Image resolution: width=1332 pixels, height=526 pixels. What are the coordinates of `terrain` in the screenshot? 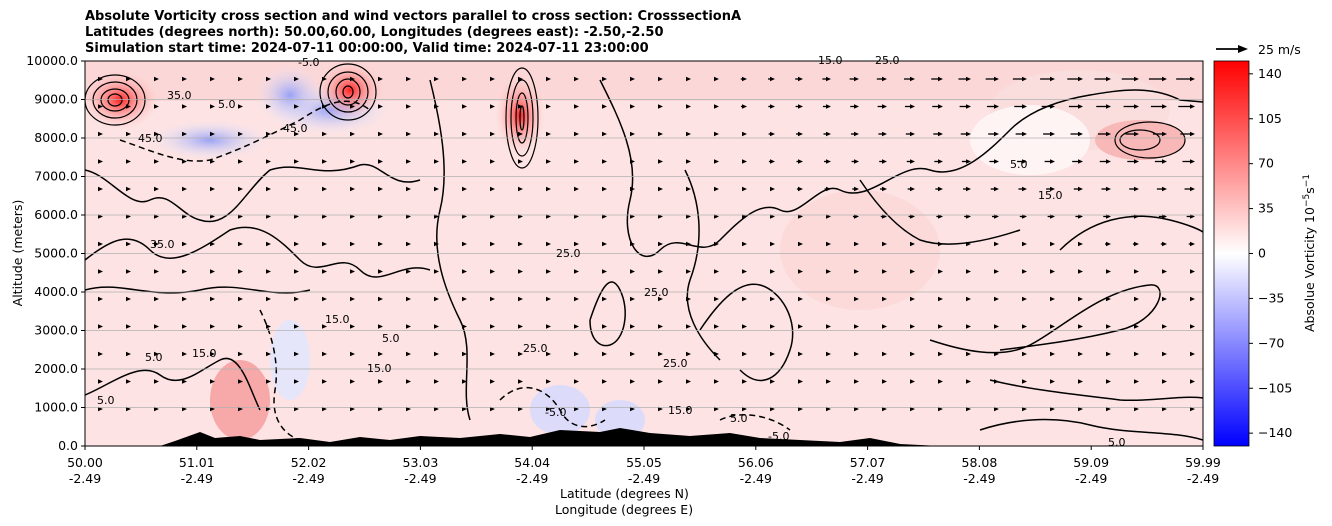 It's located at (512, 437).